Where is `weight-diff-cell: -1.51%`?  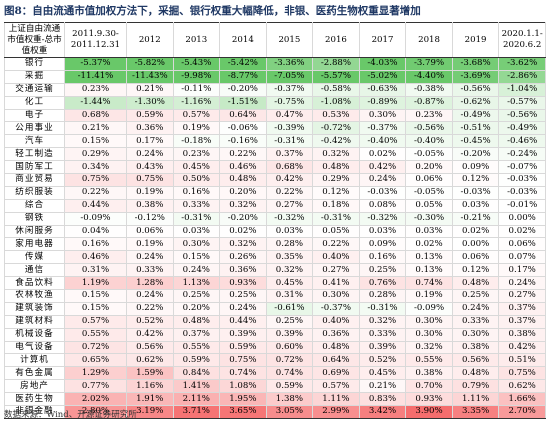
weight-diff-cell: -1.51% is located at coordinates (243, 102).